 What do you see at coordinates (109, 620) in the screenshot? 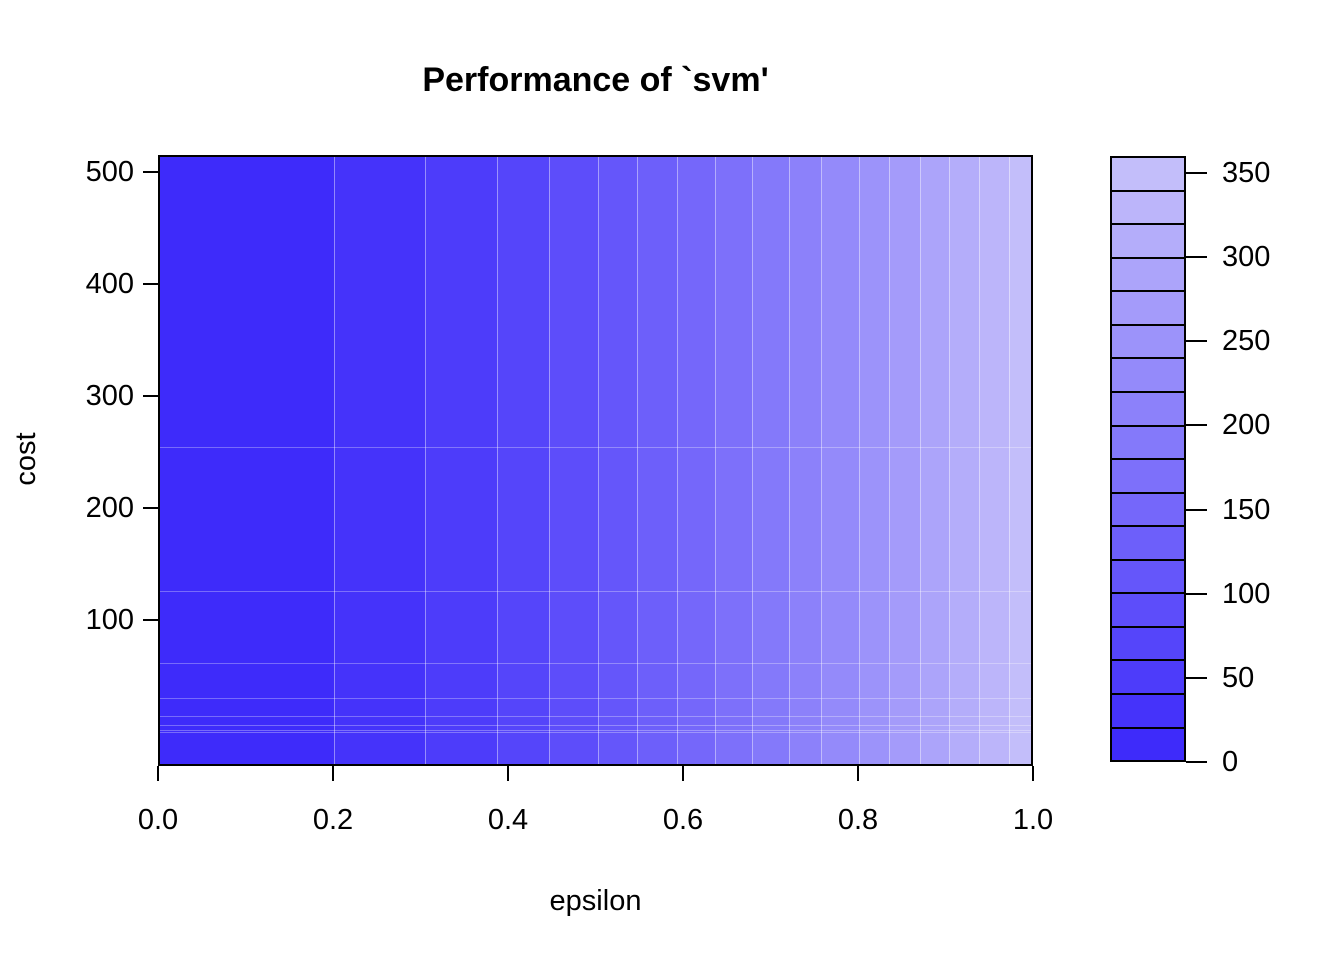
I see `y-axis-tick-label: 100` at bounding box center [109, 620].